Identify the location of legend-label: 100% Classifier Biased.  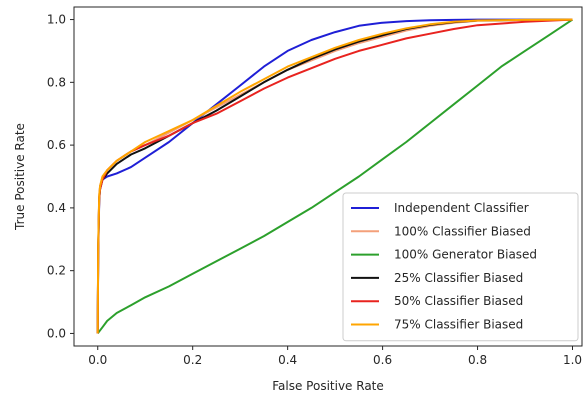
(462, 231).